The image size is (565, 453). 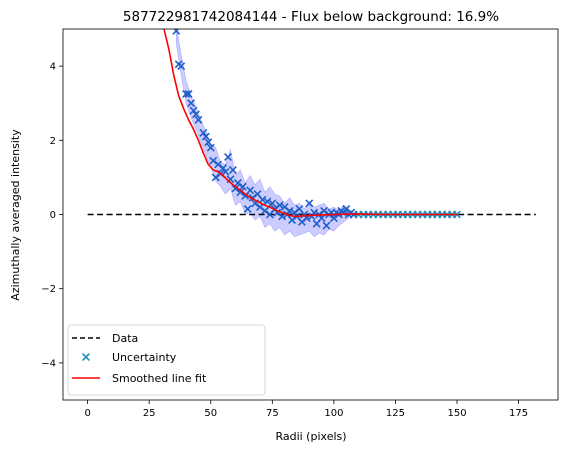 I want to click on y-tick-label: 4, so click(x=53, y=67).